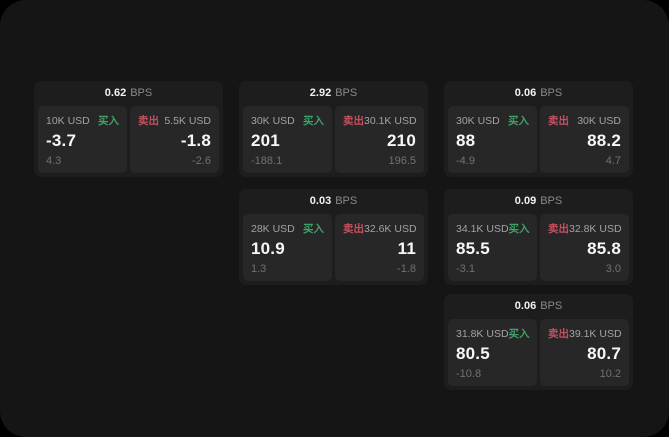 This screenshot has width=669, height=437. What do you see at coordinates (201, 161) in the screenshot?
I see `sell-change: -2.6` at bounding box center [201, 161].